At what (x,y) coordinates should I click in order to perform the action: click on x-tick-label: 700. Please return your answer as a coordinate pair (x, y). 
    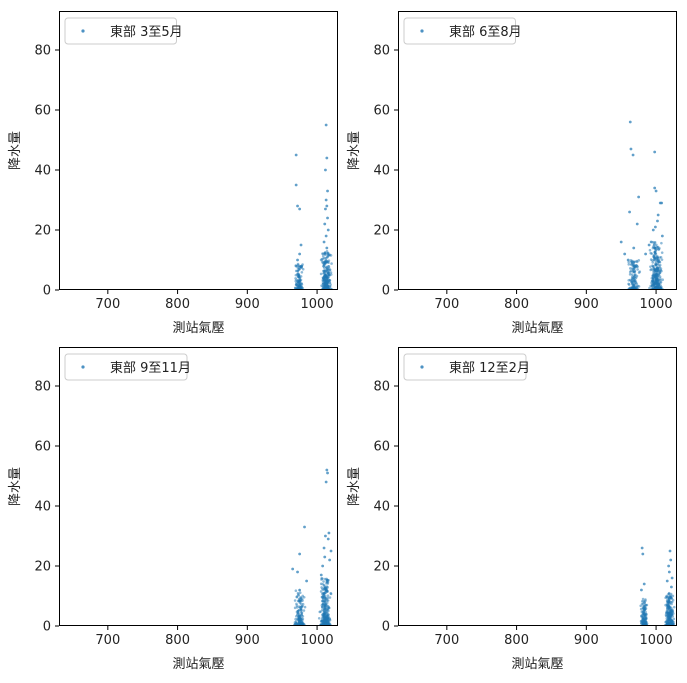
    Looking at the image, I should click on (446, 640).